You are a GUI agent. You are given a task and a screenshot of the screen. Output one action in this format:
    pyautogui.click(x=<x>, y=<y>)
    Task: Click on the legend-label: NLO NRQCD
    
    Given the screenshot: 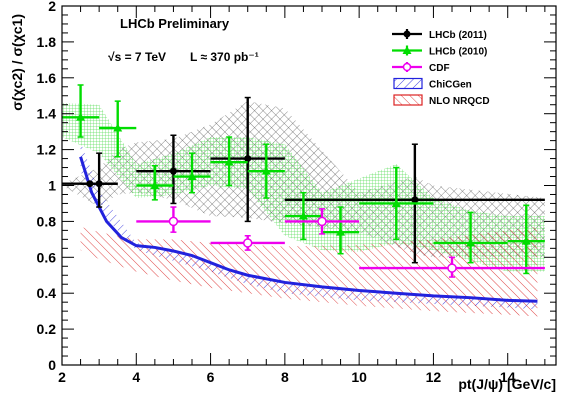 What is the action you would take?
    pyautogui.click(x=459, y=101)
    